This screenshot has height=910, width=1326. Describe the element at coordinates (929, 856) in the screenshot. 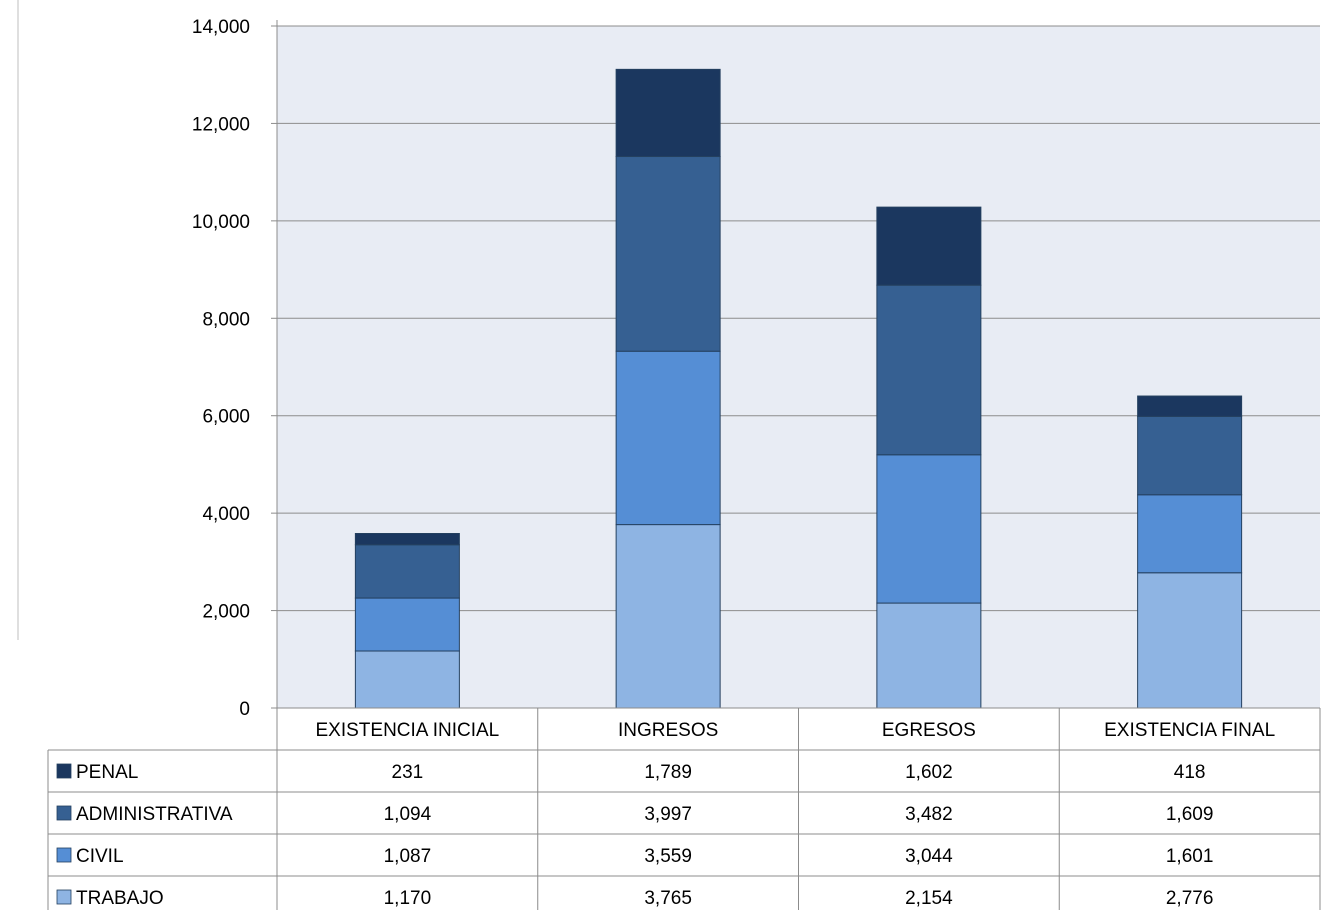

I see `data-cell-value: 3,044` at that location.